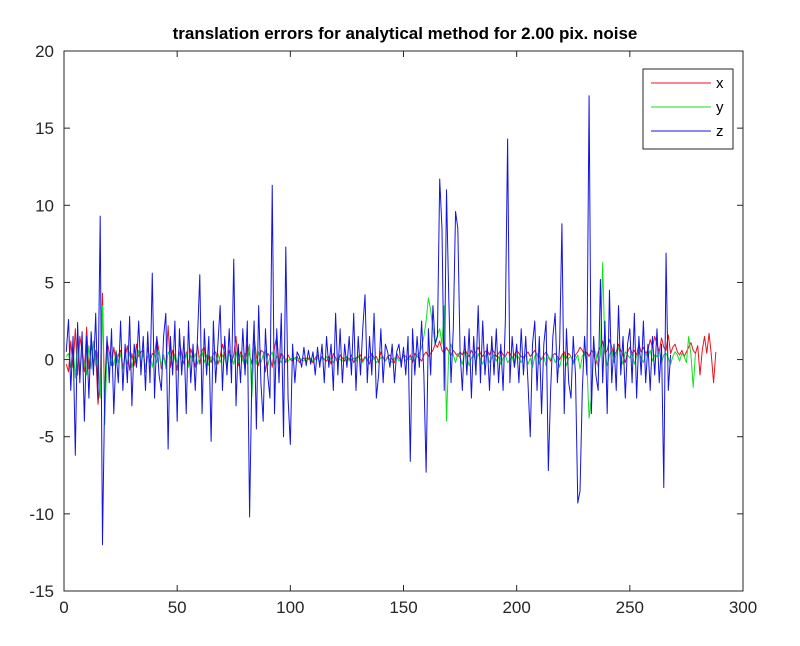 The image size is (800, 646). I want to click on y-tick-label: 10, so click(44, 205).